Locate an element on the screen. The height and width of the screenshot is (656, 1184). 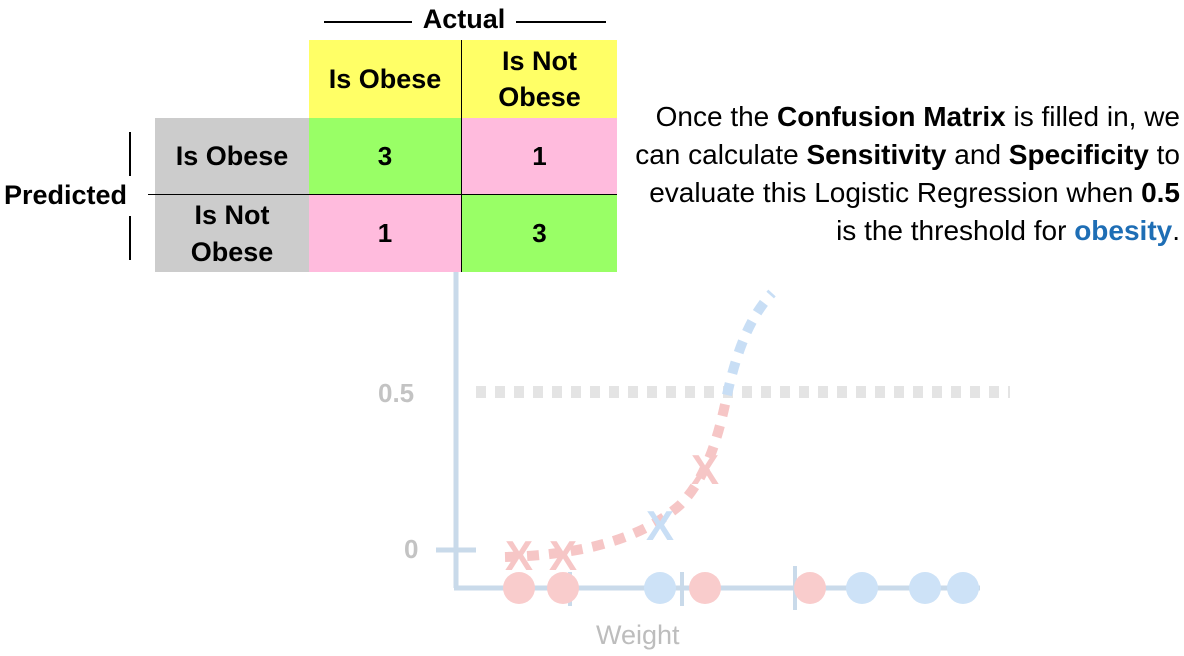
matrix-divider-horizontal is located at coordinates (386, 194).